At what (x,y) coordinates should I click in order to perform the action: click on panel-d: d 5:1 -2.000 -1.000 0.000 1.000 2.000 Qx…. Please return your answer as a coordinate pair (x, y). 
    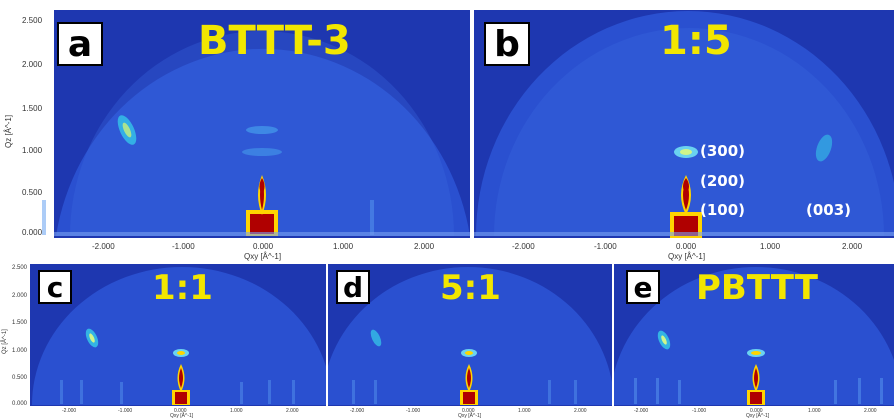
    Looking at the image, I should click on (470, 340).